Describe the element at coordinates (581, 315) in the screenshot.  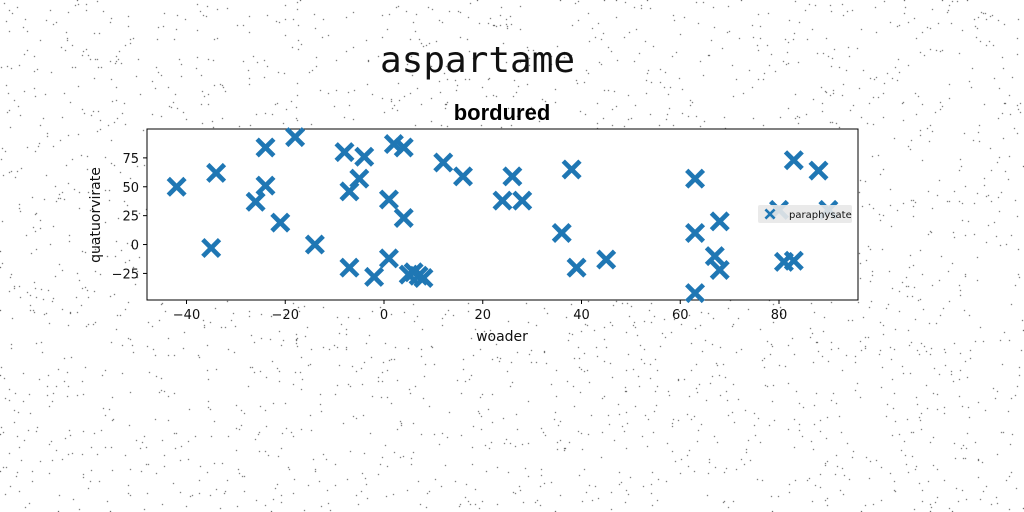
I see `x-tick-label: 40` at that location.